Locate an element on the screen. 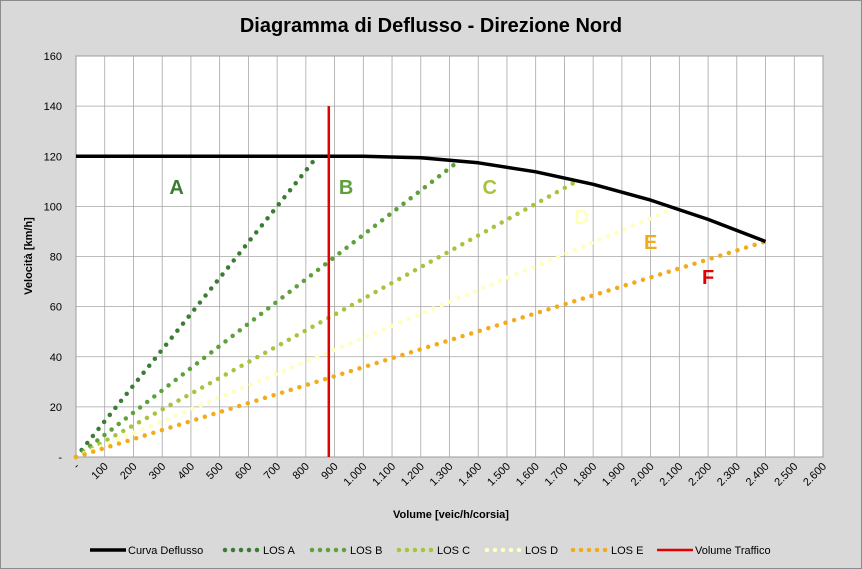 This screenshot has height=569, width=862. zone-labels: A B C D E F is located at coordinates (441, 233).